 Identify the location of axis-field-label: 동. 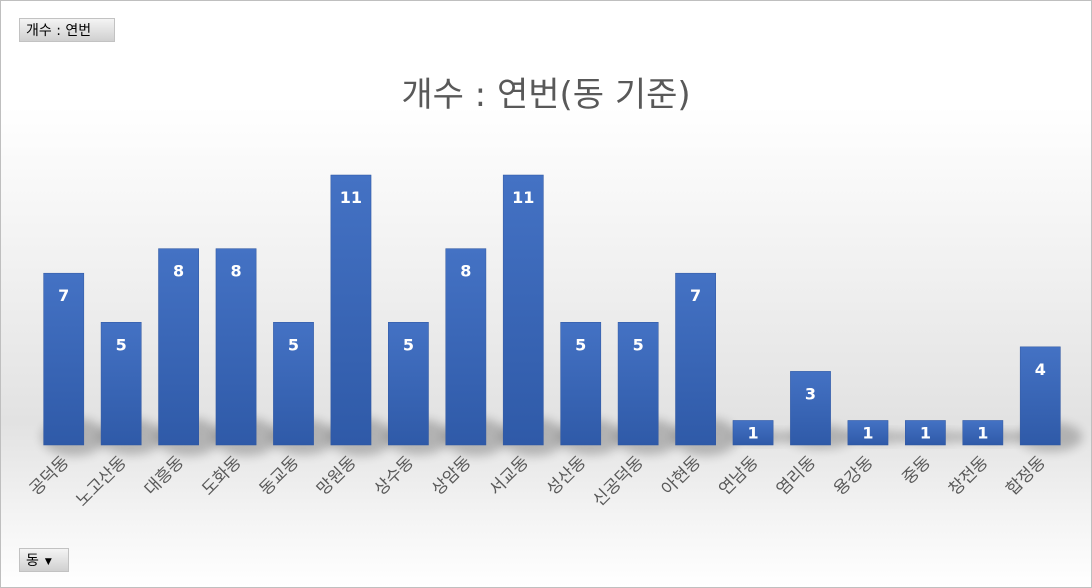
(32, 561).